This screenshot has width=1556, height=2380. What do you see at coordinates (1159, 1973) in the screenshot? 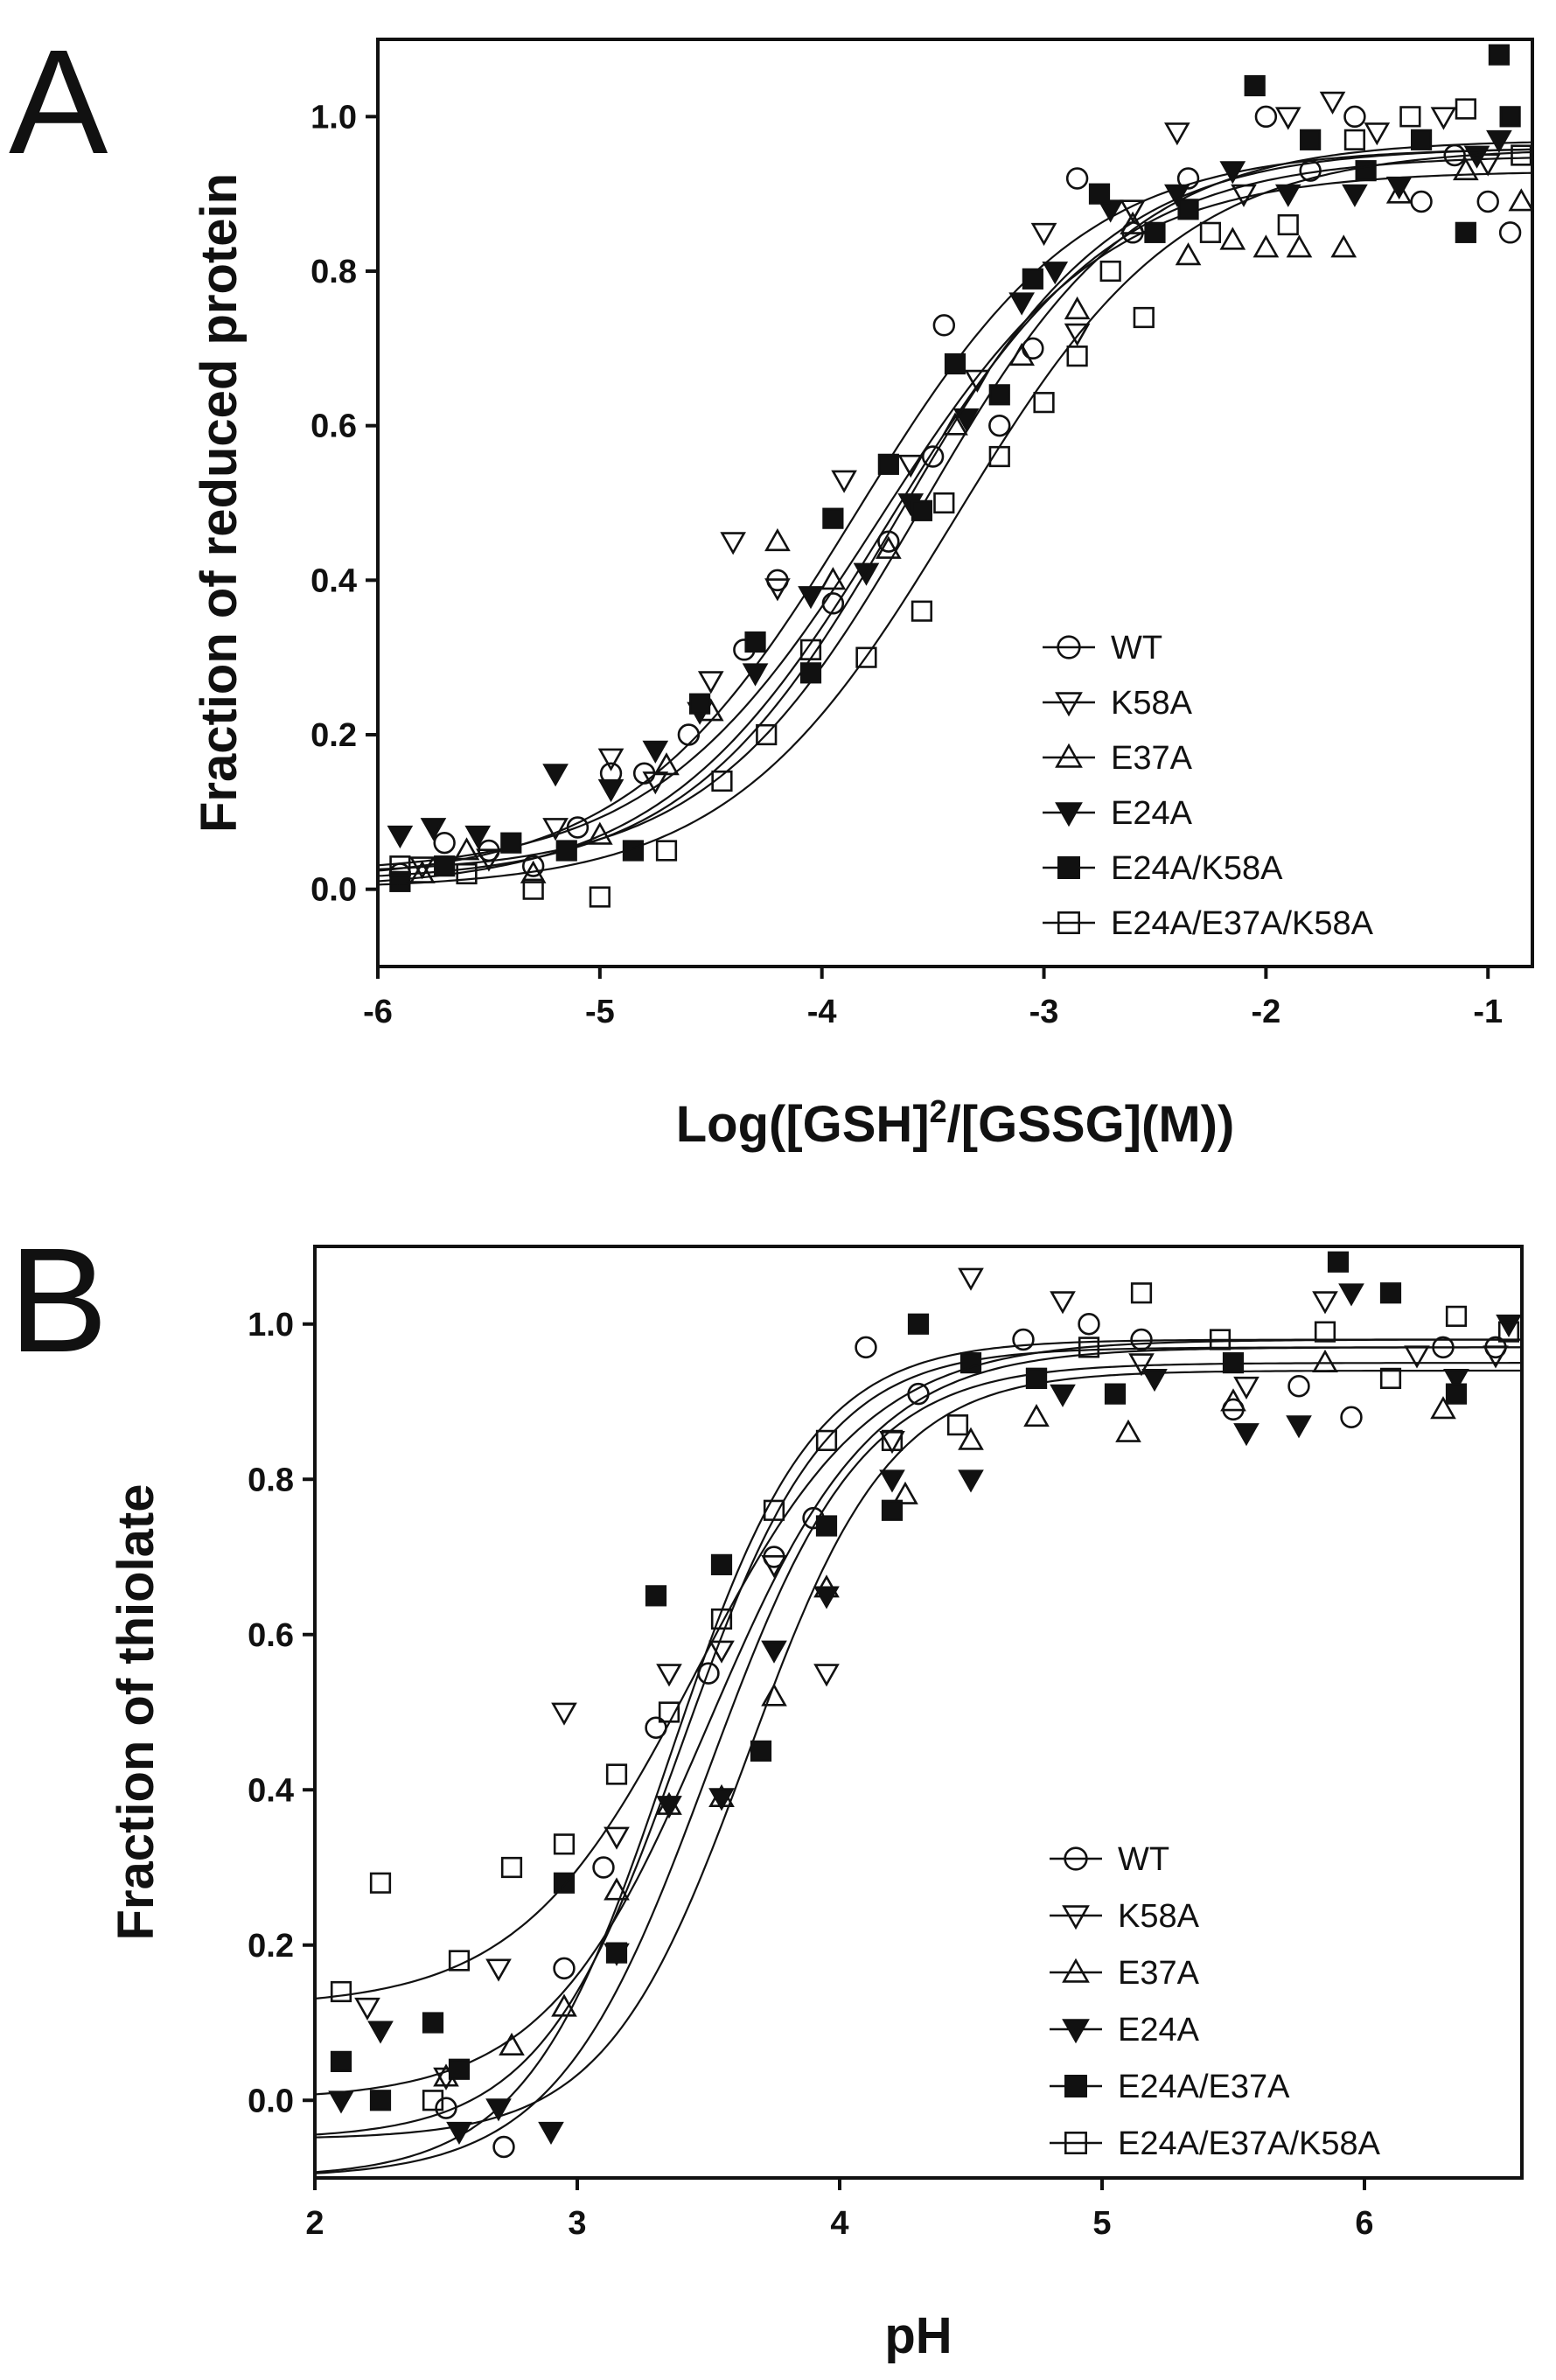
I see `legend-label: E37A` at bounding box center [1159, 1973].